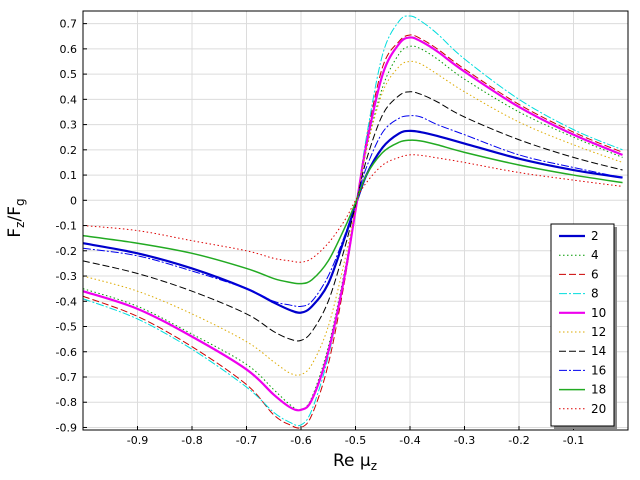 This screenshot has height=480, width=640. I want to click on y-tick-label: 0, so click(73, 200).